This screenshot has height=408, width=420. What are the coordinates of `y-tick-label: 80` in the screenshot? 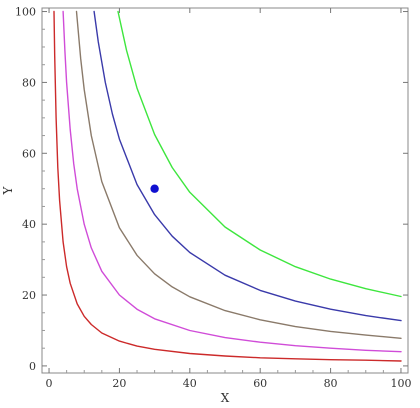 It's located at (29, 82).